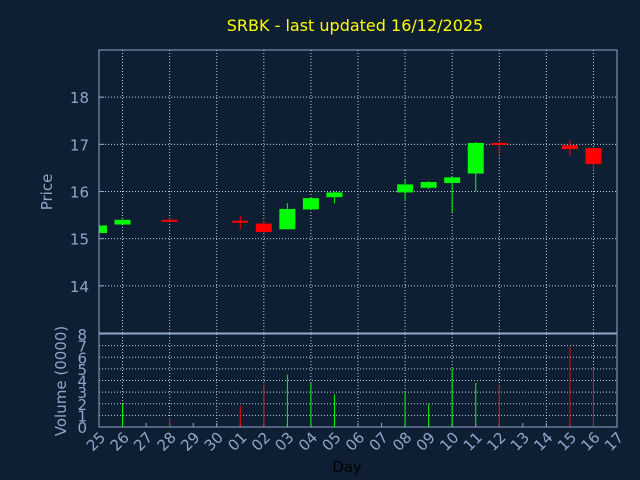  Describe the element at coordinates (347, 467) in the screenshot. I see `x-axis-label: Day` at that location.